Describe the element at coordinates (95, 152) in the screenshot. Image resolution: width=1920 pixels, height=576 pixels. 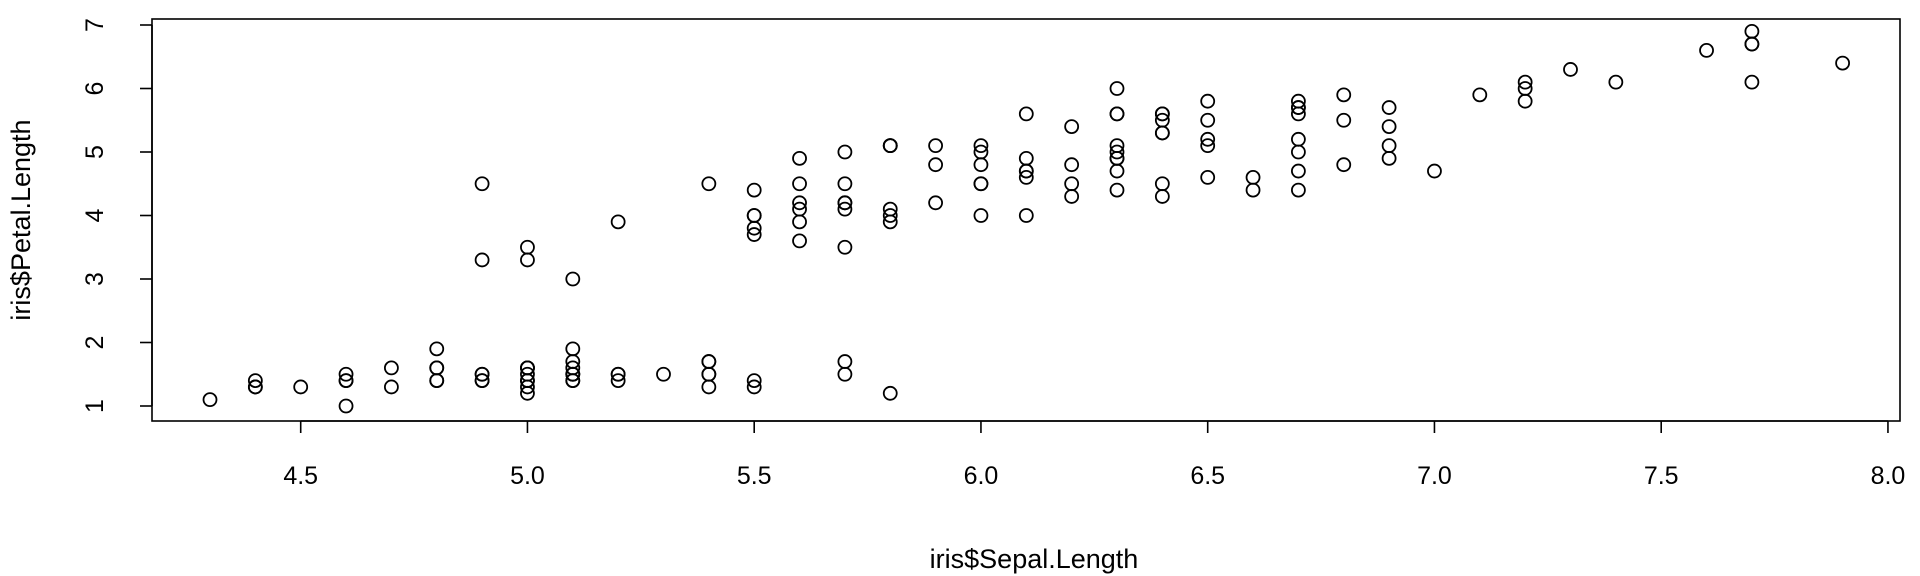
I see `y-tick-label: 5` at that location.